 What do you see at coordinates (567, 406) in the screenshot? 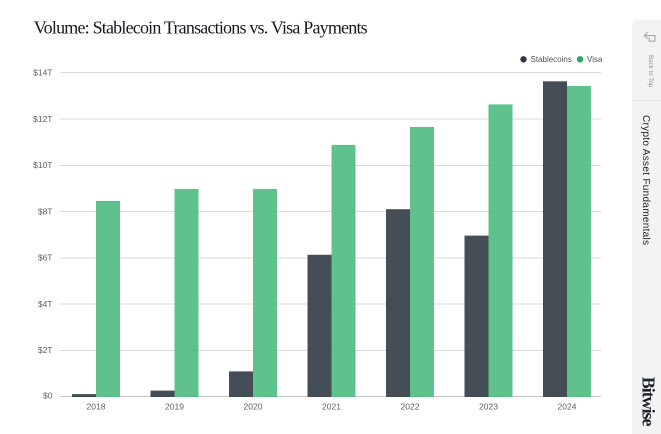
I see `svg-text: 2024` at bounding box center [567, 406].